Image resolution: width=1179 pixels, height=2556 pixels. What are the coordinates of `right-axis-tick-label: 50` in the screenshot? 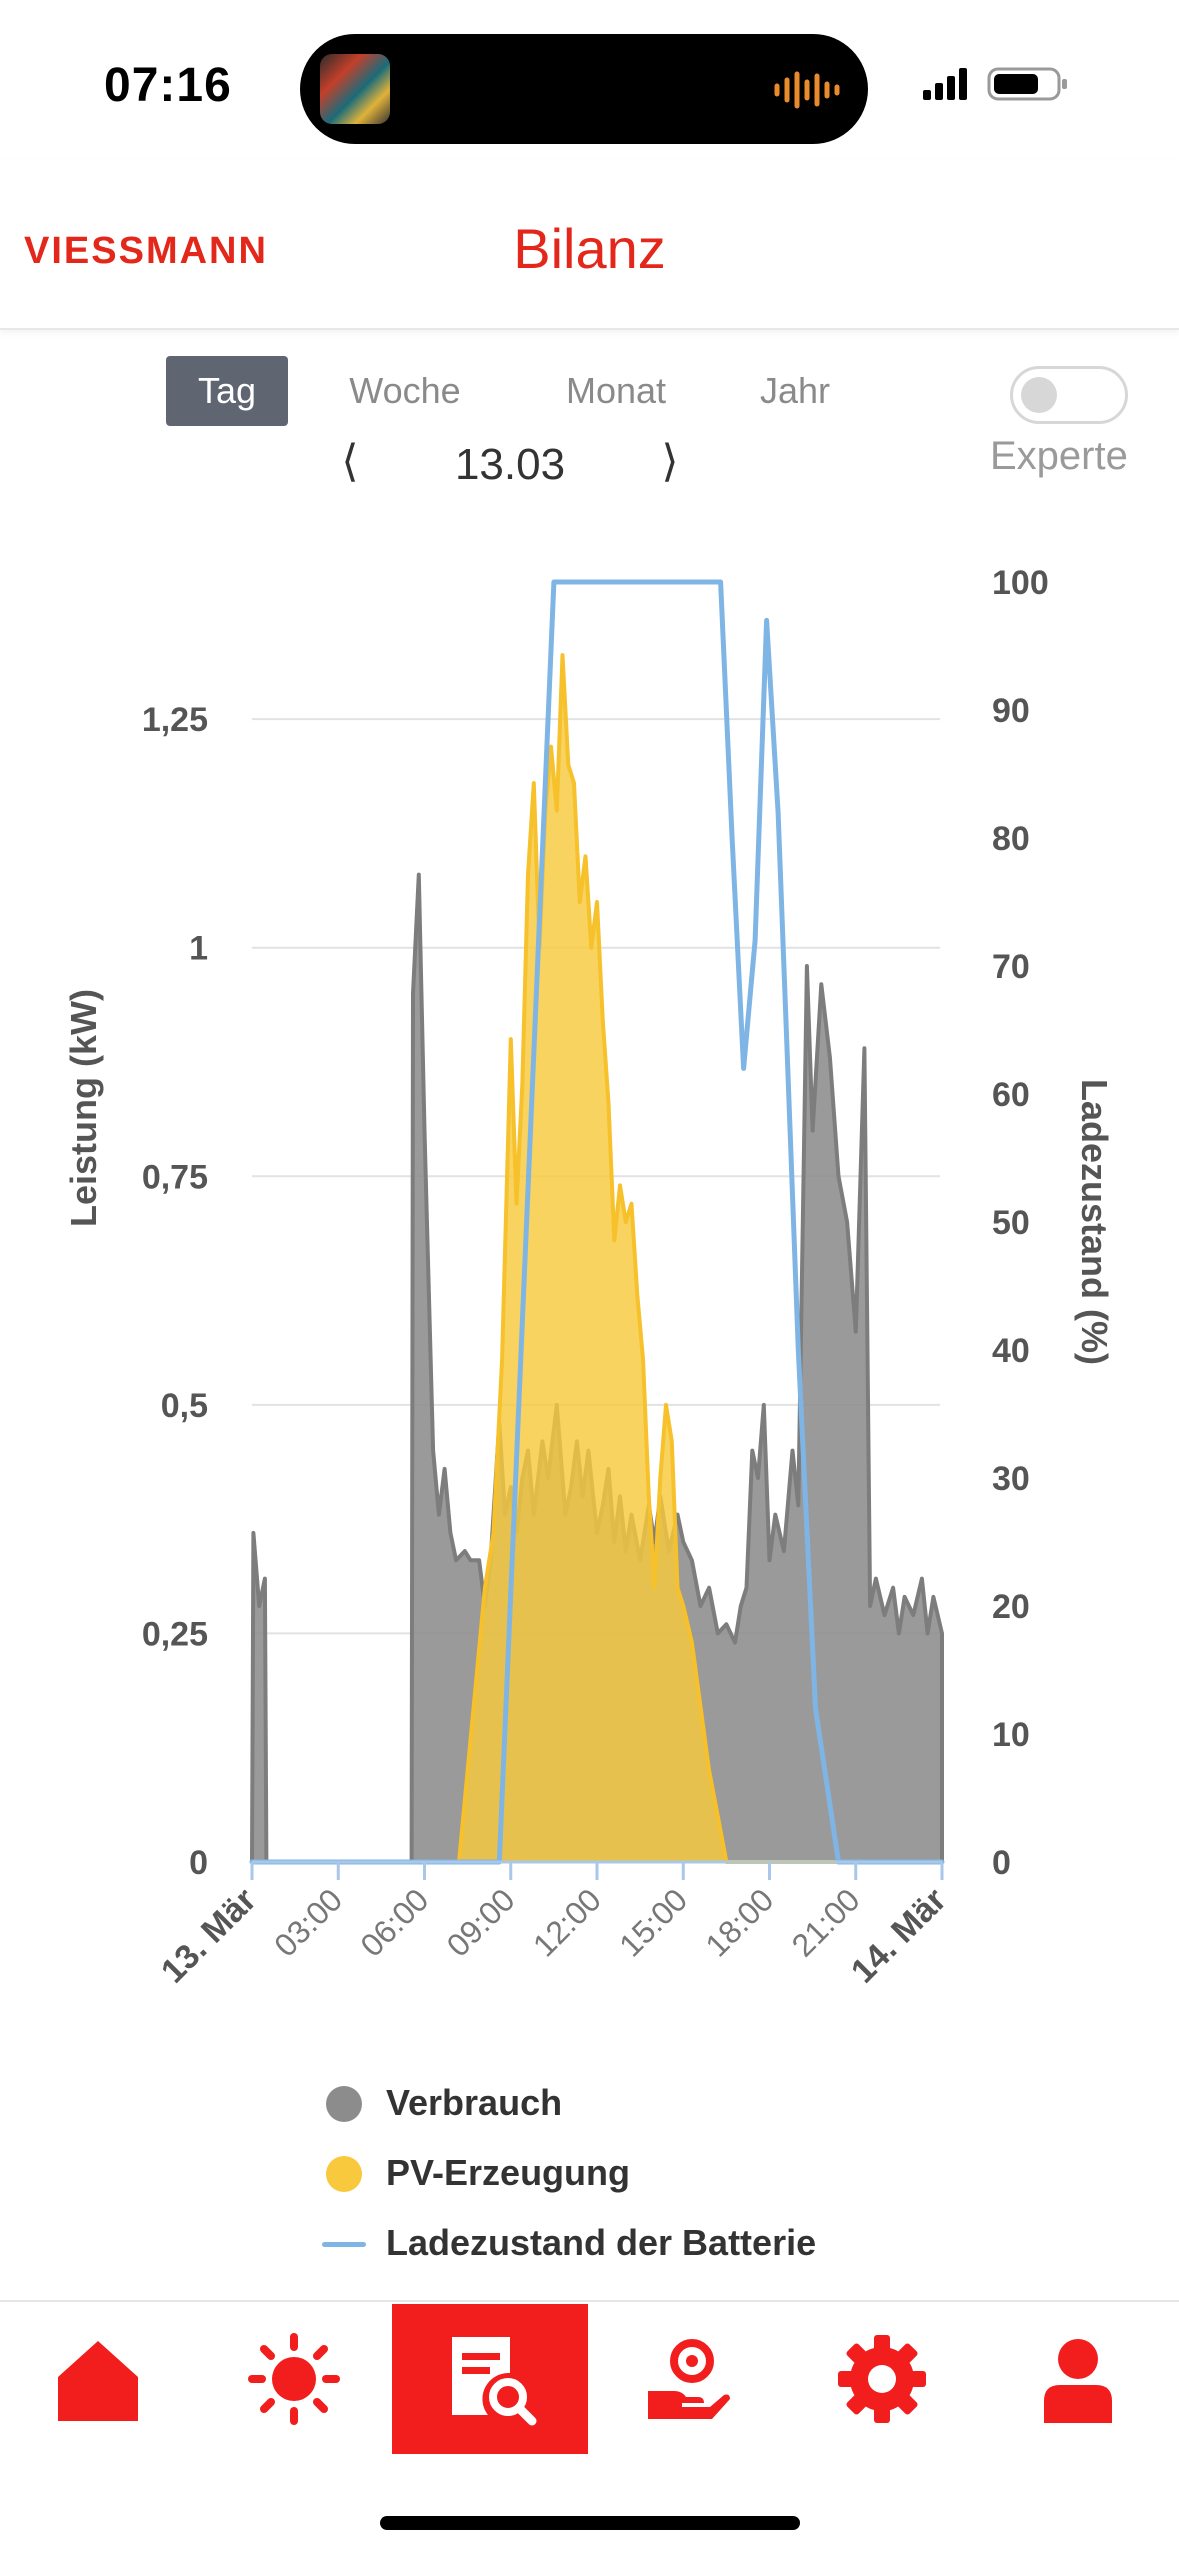 It's located at (1011, 1223).